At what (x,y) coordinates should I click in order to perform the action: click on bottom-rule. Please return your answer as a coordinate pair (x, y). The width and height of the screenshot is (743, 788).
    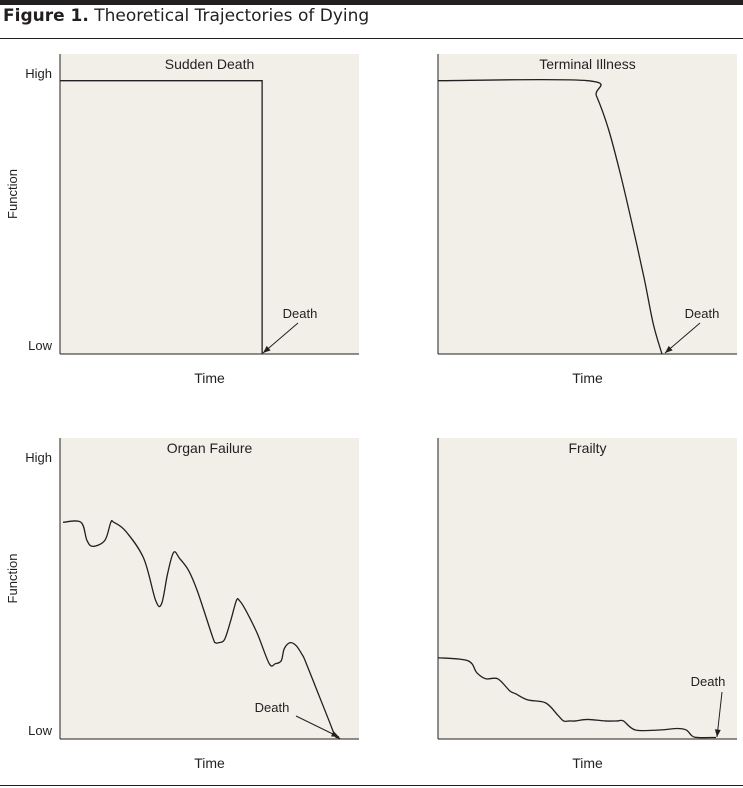
    Looking at the image, I should click on (371, 785).